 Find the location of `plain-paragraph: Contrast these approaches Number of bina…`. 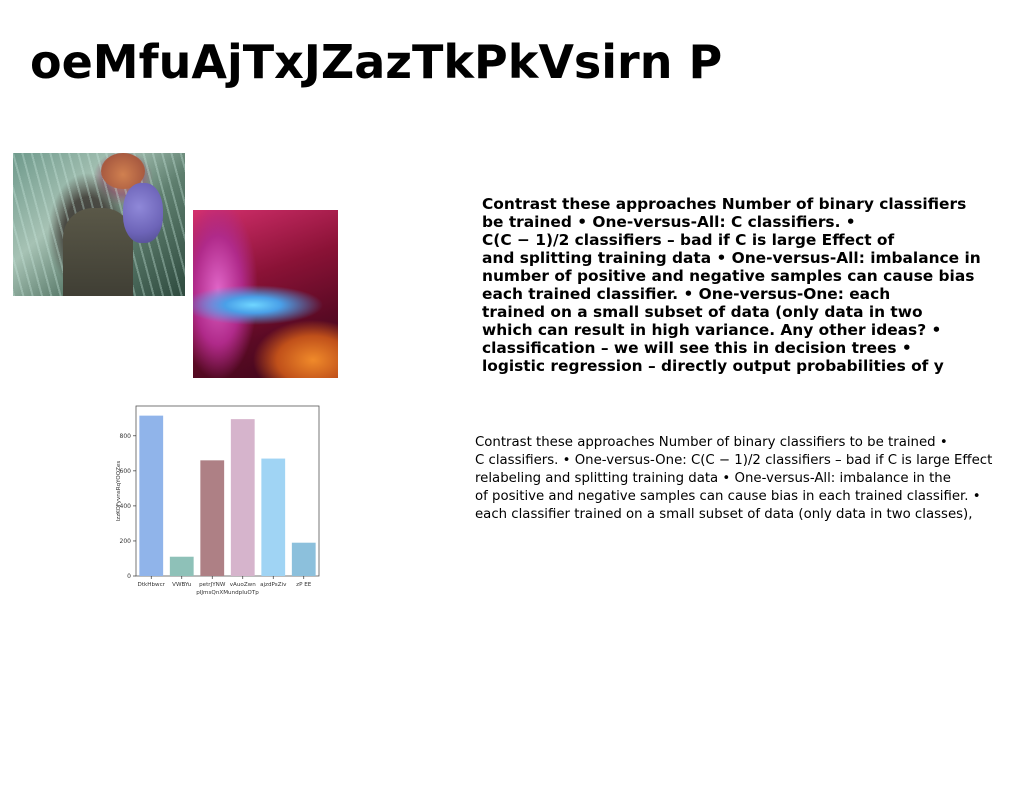

plain-paragraph: Contrast these approaches Number of bina… is located at coordinates (749, 479).